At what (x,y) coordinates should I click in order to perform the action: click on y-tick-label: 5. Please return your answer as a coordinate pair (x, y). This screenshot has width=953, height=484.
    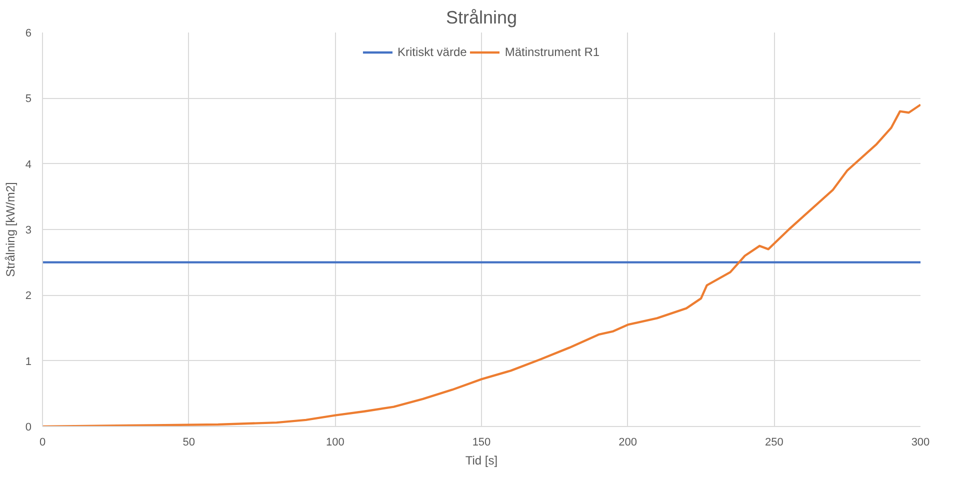
    Looking at the image, I should click on (28, 99).